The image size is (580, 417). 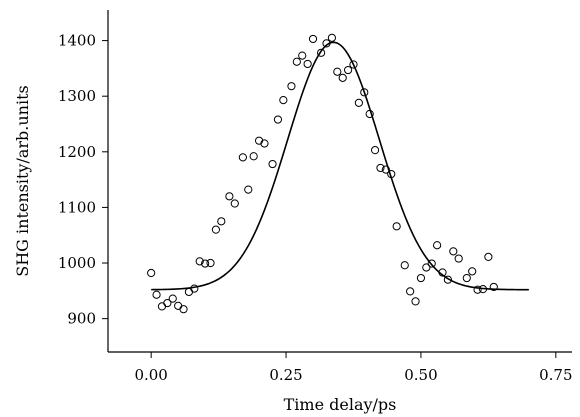 What do you see at coordinates (77, 263) in the screenshot?
I see `y-tick-label: 1000` at bounding box center [77, 263].